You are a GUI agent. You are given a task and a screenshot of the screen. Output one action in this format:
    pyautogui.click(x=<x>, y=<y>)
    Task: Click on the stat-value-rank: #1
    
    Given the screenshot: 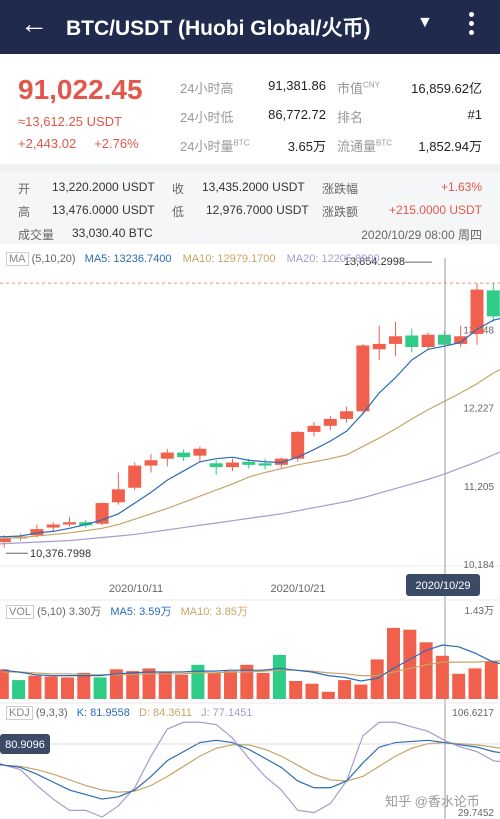 What is the action you would take?
    pyautogui.click(x=474, y=114)
    